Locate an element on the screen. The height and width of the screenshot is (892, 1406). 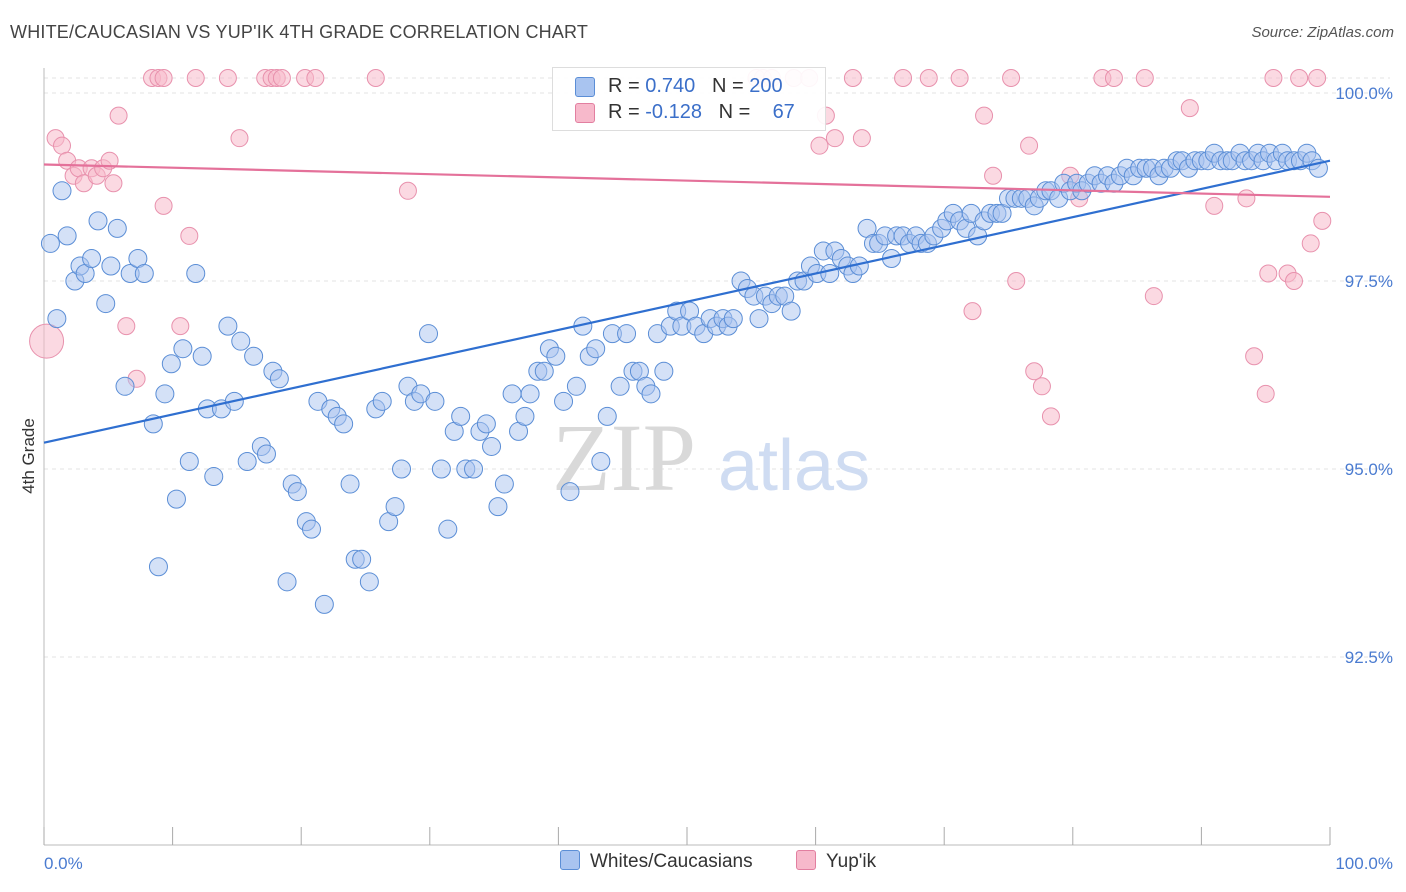
x-tick-label-min: 0.0% is located at coordinates (63, 863).